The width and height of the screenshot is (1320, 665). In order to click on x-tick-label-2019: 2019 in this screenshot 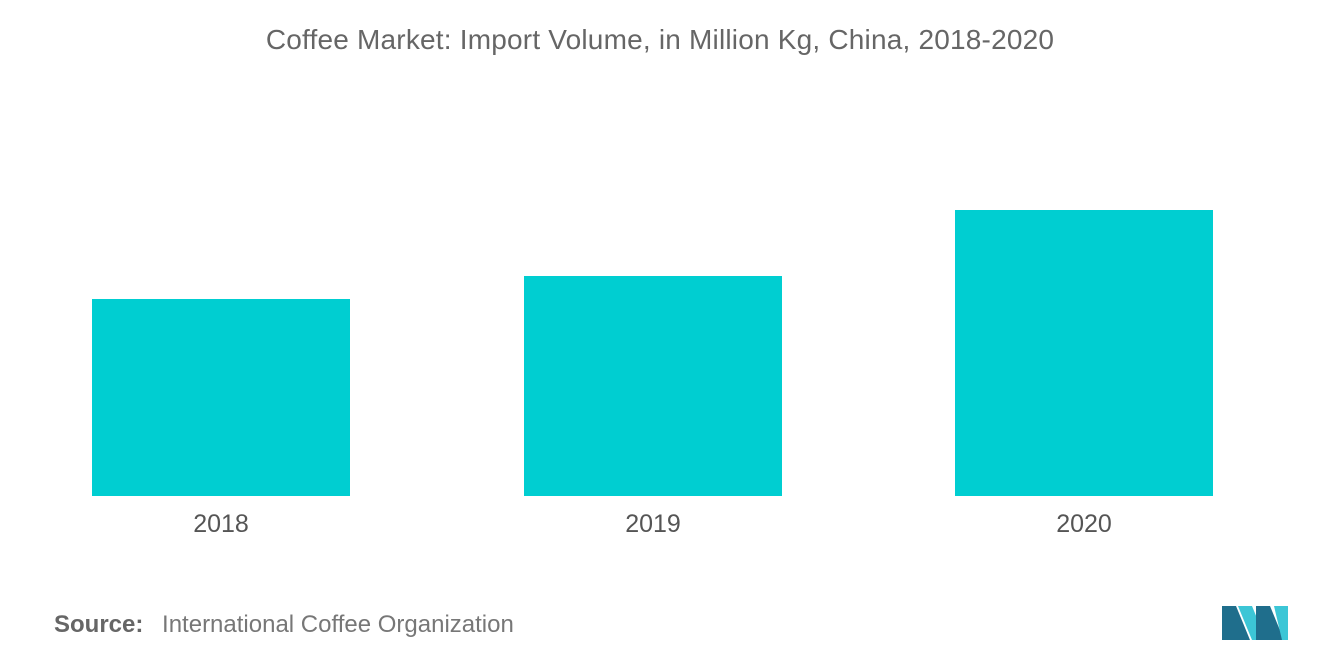, I will do `click(653, 524)`.